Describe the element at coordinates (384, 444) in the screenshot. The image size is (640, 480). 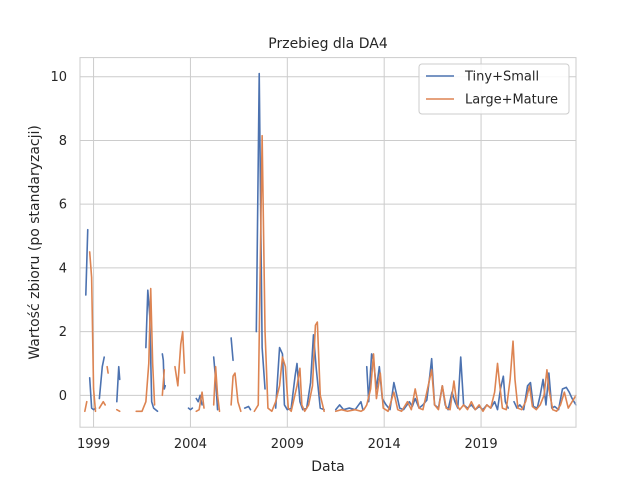
I see `x-tick-label: 2014` at that location.